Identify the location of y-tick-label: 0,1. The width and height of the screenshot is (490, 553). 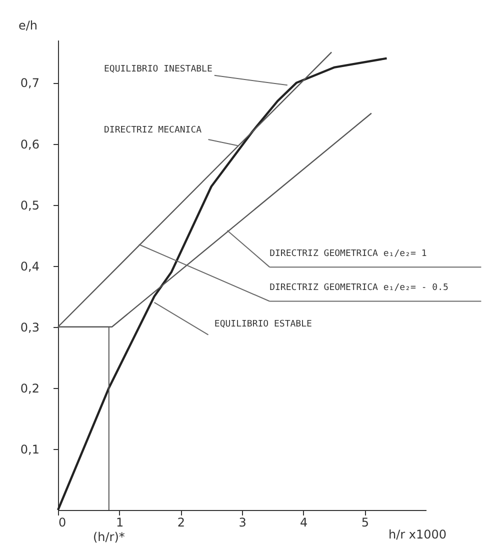
(30, 449).